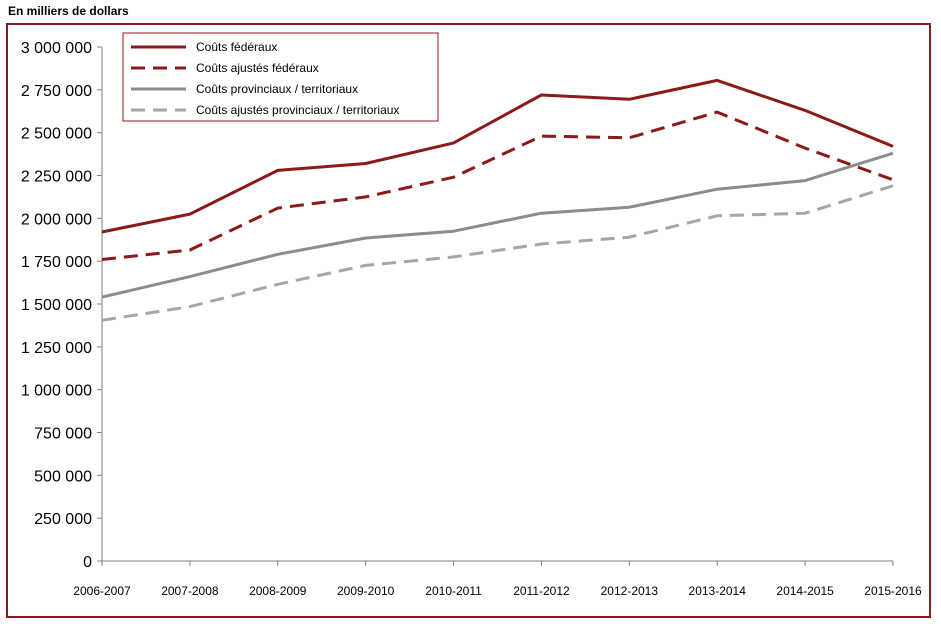 The width and height of the screenshot is (941, 627). What do you see at coordinates (257, 68) in the screenshot?
I see `legend-label: Coûts ajustés fédéraux` at bounding box center [257, 68].